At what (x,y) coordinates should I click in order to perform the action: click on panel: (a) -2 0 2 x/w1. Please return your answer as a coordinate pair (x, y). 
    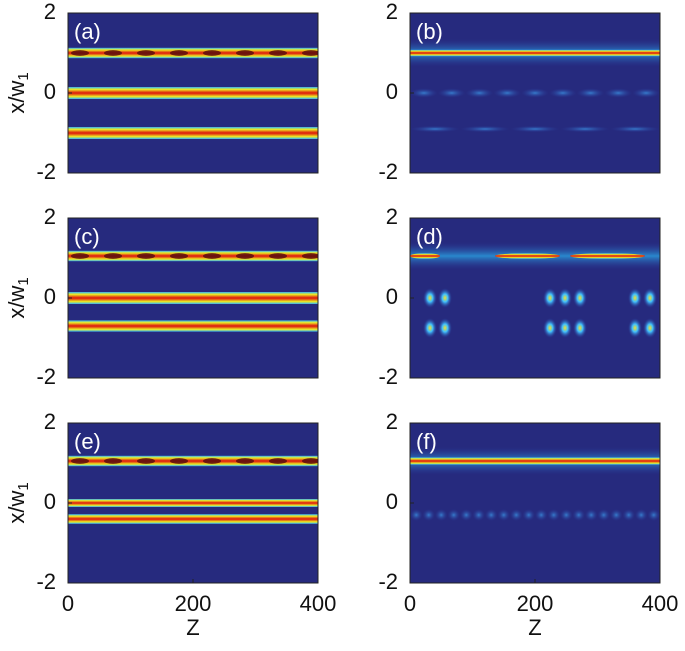
    Looking at the image, I should click on (161, 92).